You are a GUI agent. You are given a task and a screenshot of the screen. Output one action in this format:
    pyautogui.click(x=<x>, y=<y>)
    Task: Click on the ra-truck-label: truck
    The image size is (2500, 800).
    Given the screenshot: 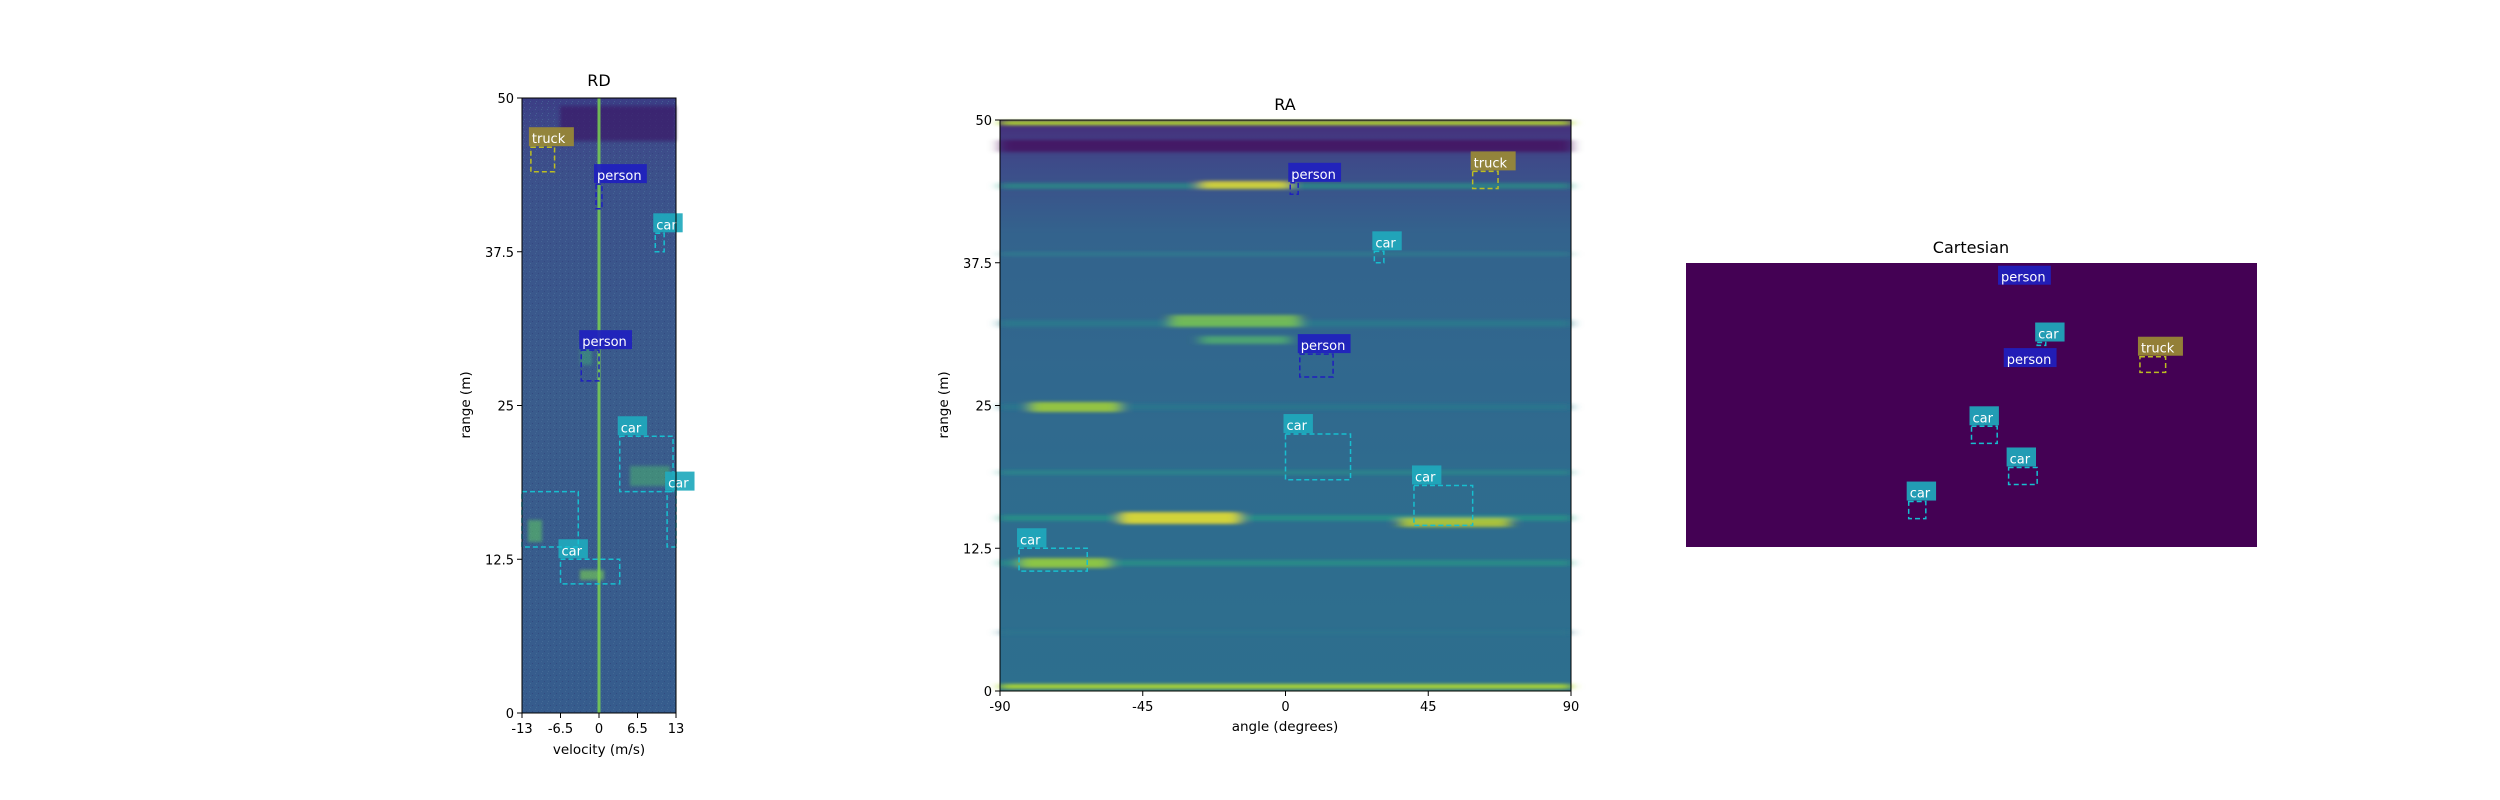 What is the action you would take?
    pyautogui.click(x=1491, y=163)
    